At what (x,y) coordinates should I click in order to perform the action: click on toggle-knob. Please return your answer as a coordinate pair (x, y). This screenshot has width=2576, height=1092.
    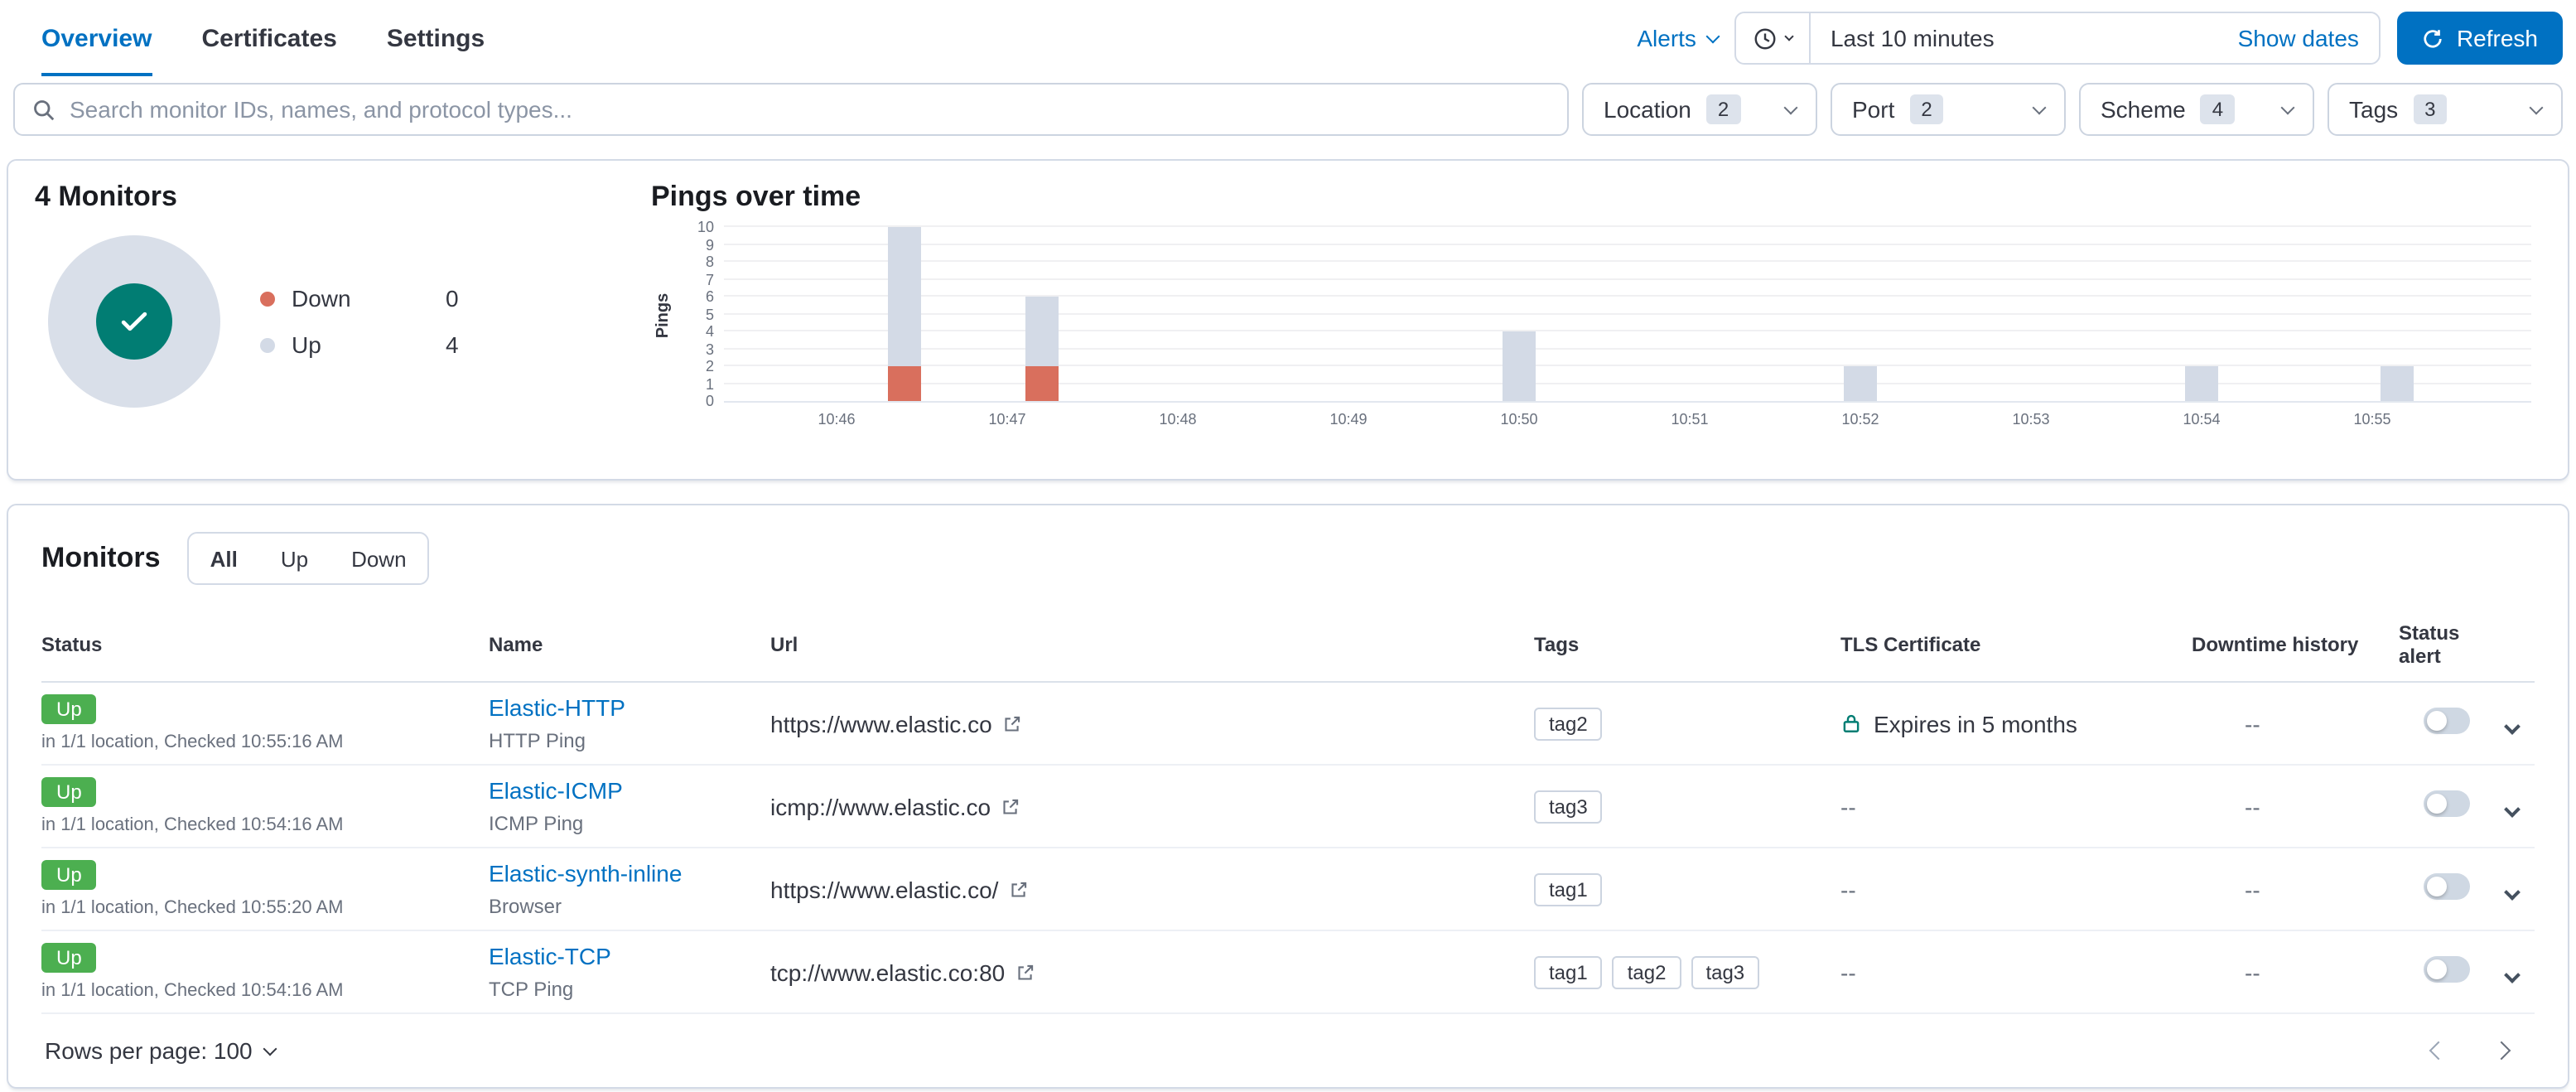
    Looking at the image, I should click on (2437, 804).